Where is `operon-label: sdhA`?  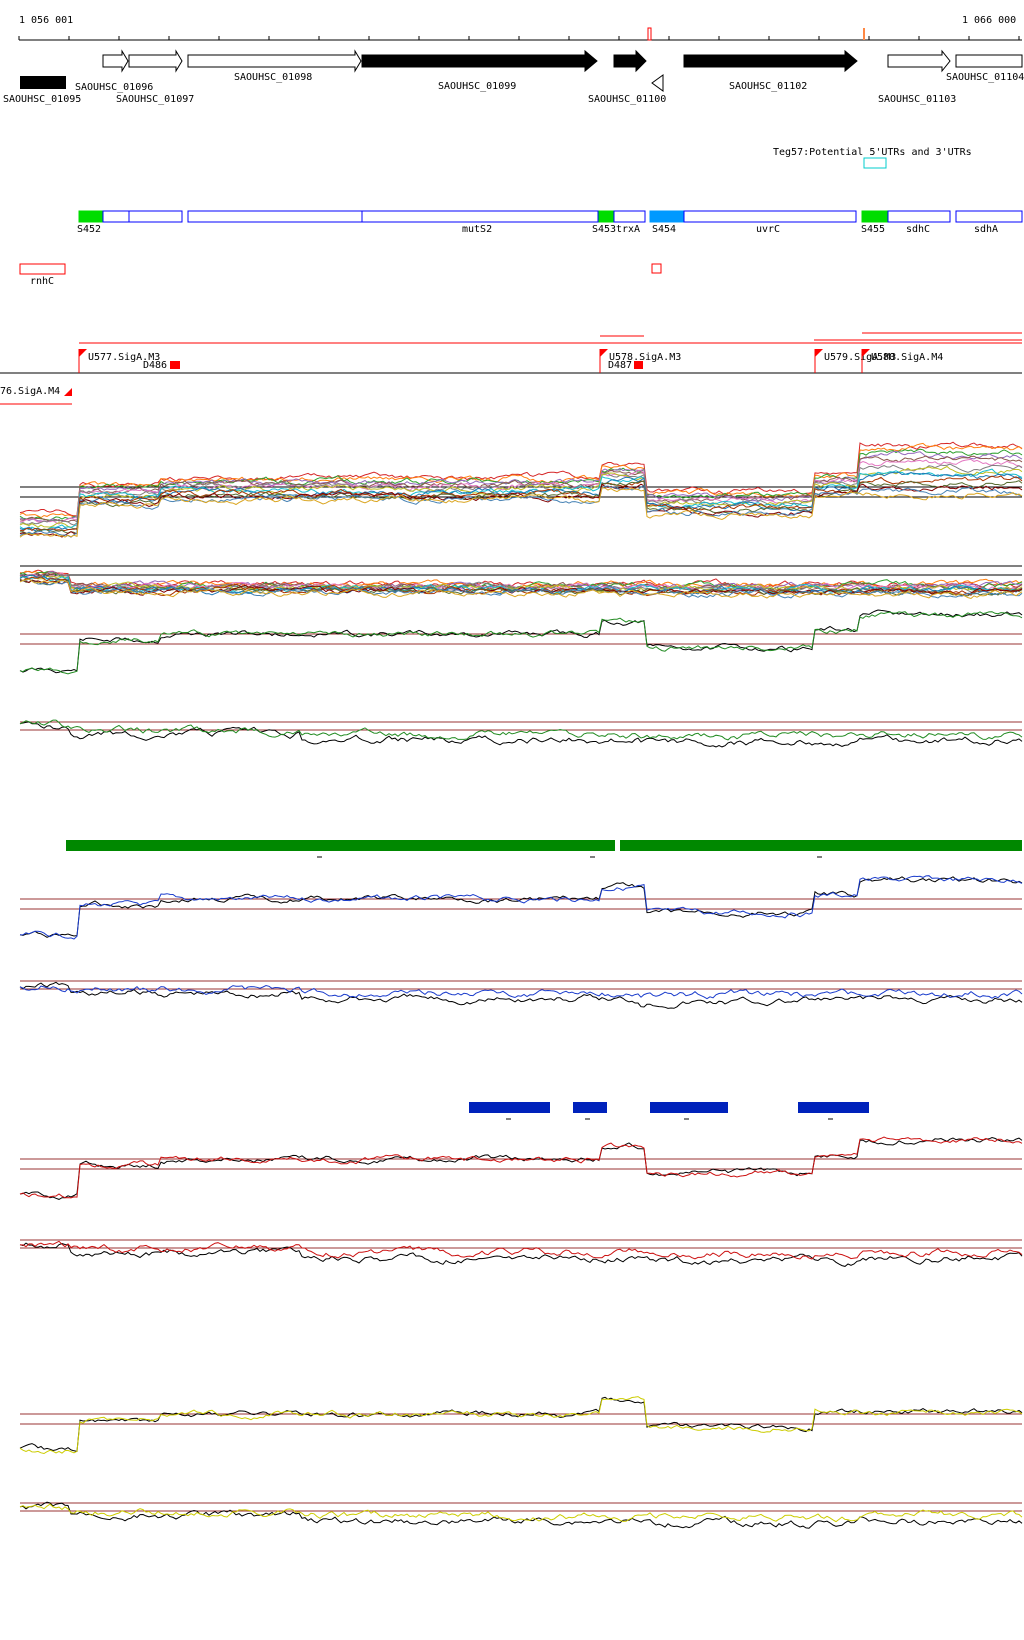
operon-label: sdhA is located at coordinates (986, 229).